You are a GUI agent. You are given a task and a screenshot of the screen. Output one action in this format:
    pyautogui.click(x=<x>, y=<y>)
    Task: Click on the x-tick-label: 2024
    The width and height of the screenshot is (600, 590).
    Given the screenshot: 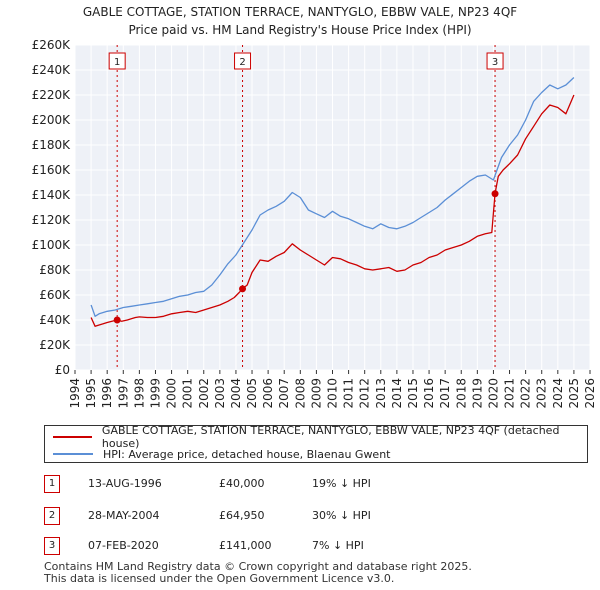 What is the action you would take?
    pyautogui.click(x=558, y=393)
    